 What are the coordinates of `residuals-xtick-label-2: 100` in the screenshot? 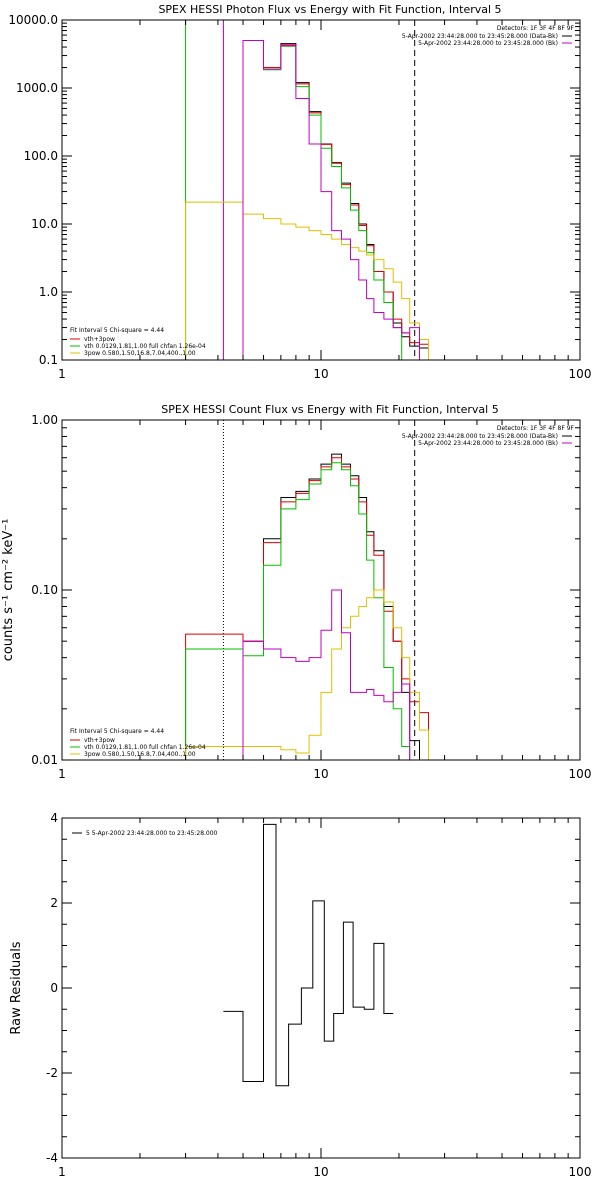 It's located at (580, 1172).